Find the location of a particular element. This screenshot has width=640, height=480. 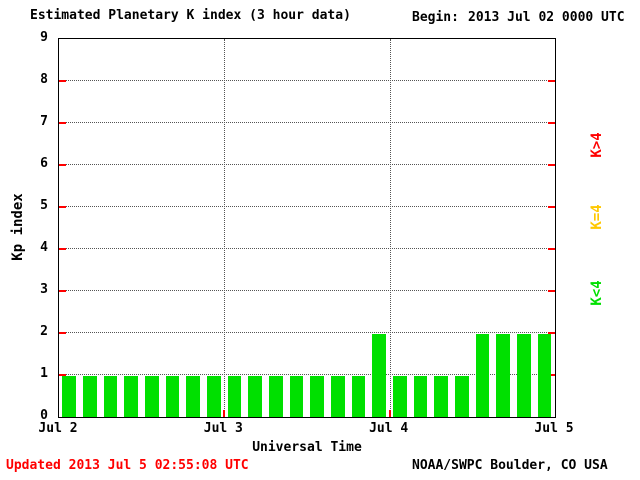

updated-timestamp: Updated 2013 Jul 5 02:55:08 UTC is located at coordinates (127, 465).